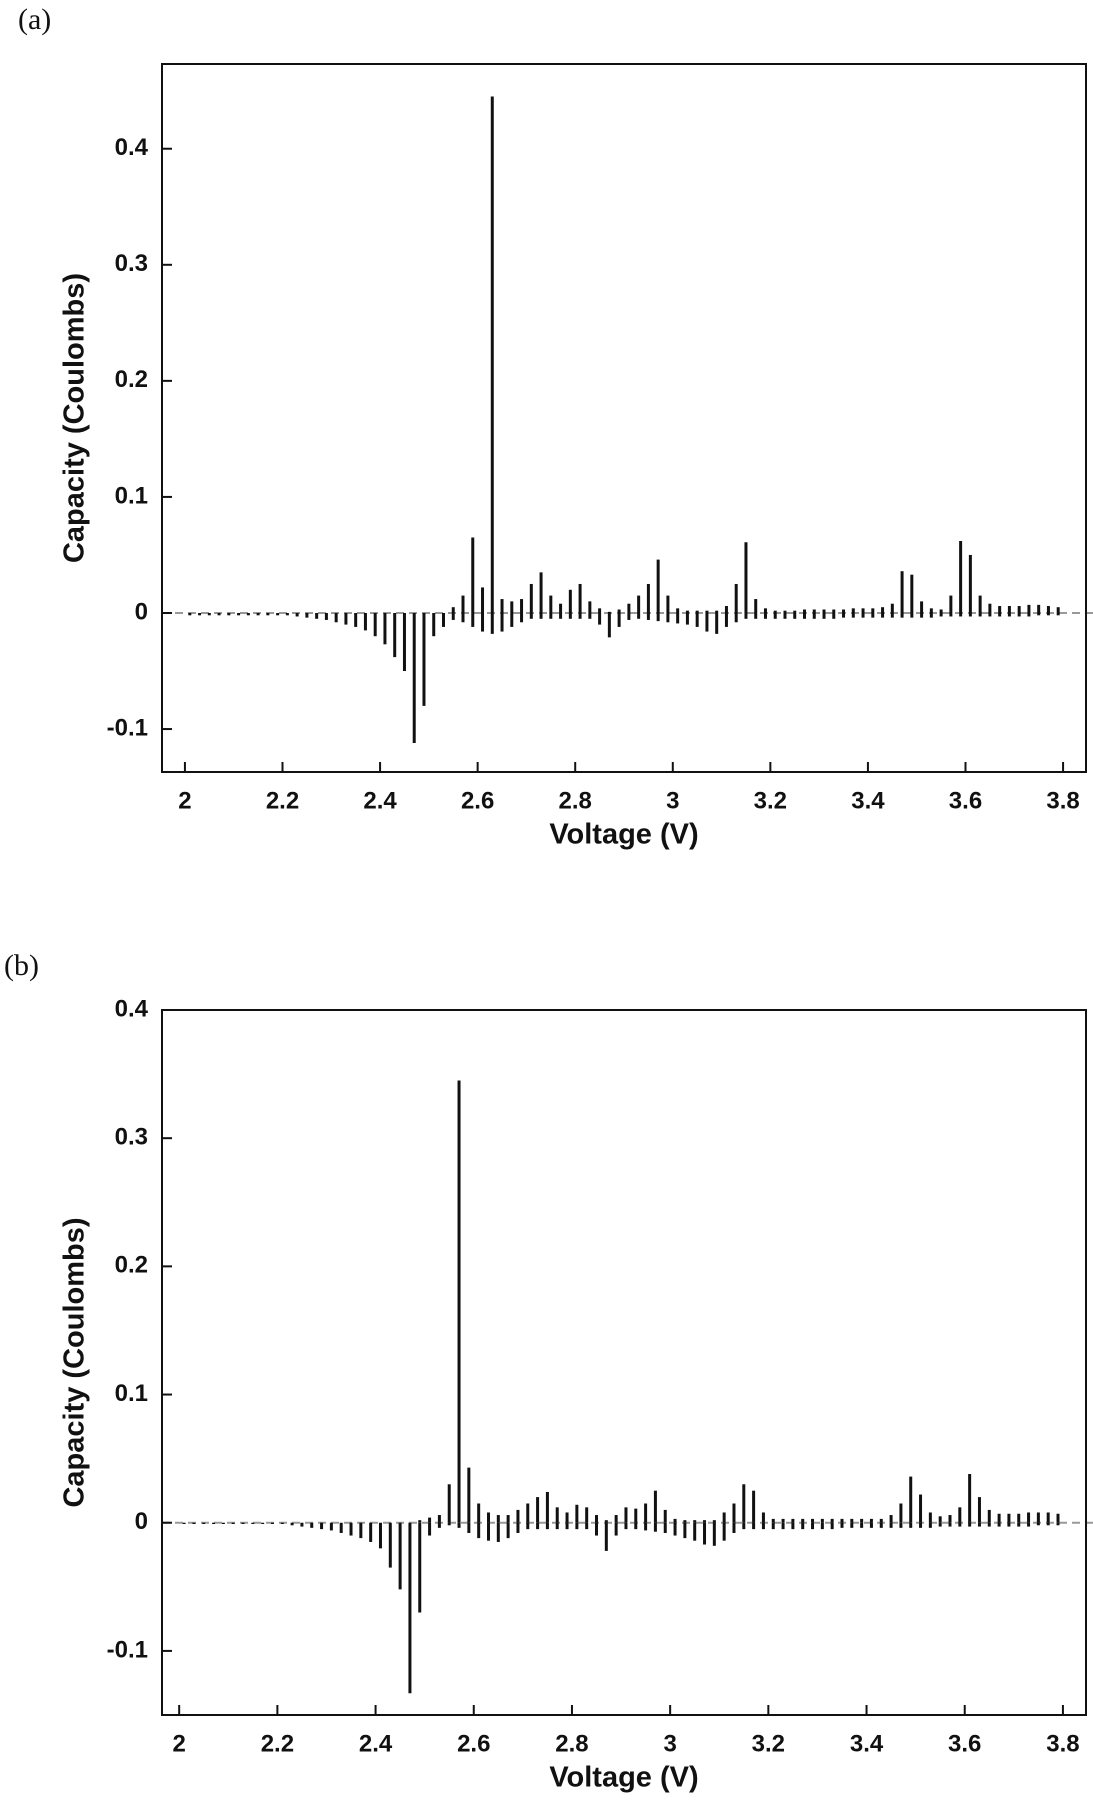 The width and height of the screenshot is (1093, 1800). I want to click on panel-label: (b), so click(21, 965).